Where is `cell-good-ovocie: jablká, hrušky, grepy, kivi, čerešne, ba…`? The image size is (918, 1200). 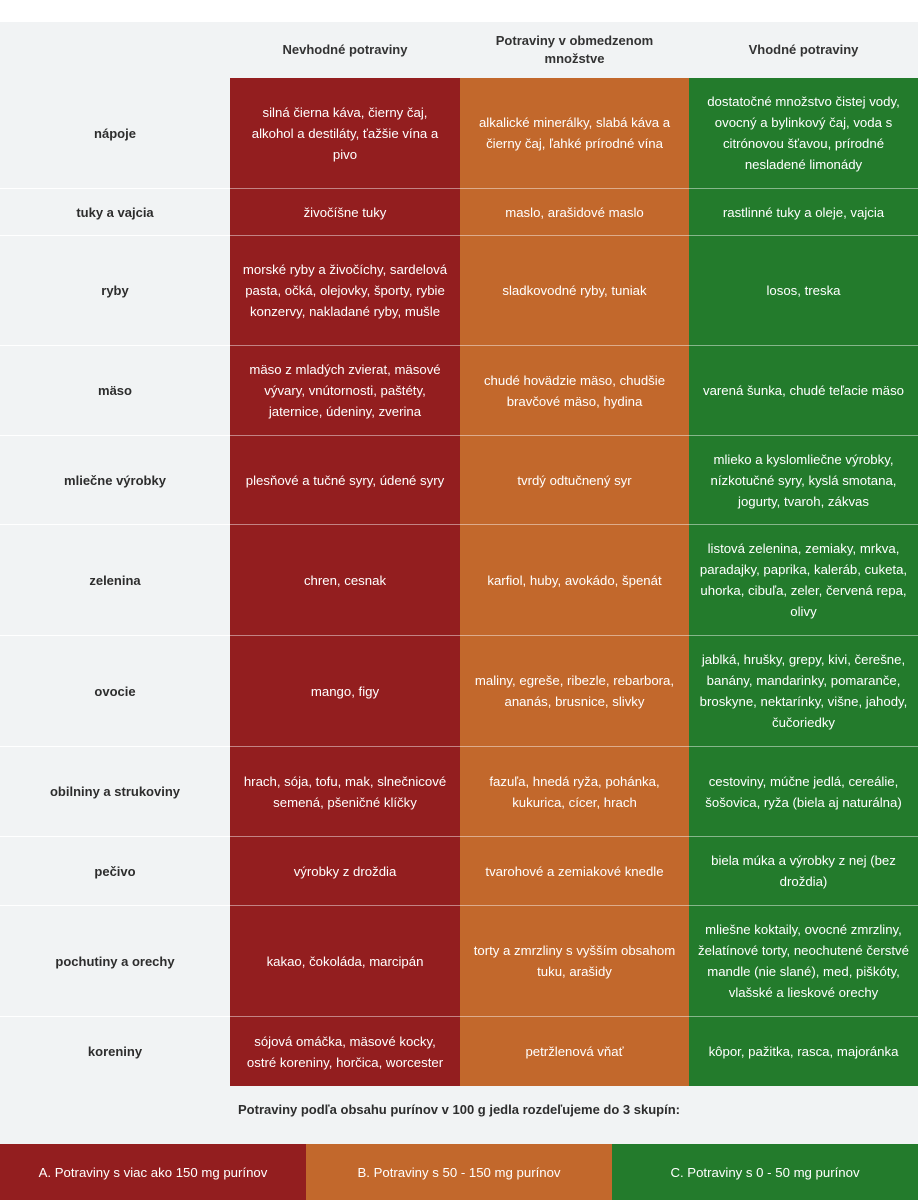 cell-good-ovocie: jablká, hrušky, grepy, kivi, čerešne, ba… is located at coordinates (803, 691).